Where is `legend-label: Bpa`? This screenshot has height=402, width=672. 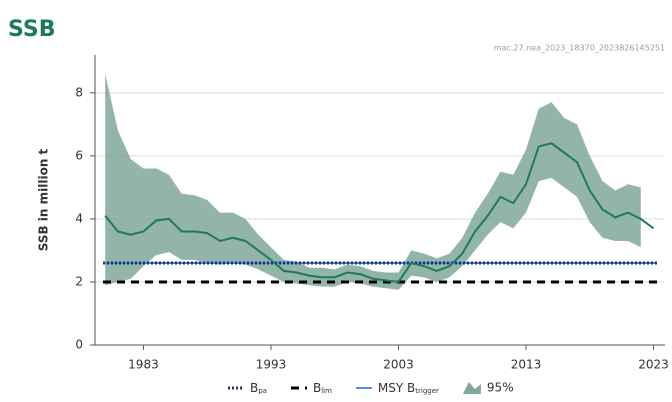 legend-label: Bpa is located at coordinates (258, 388).